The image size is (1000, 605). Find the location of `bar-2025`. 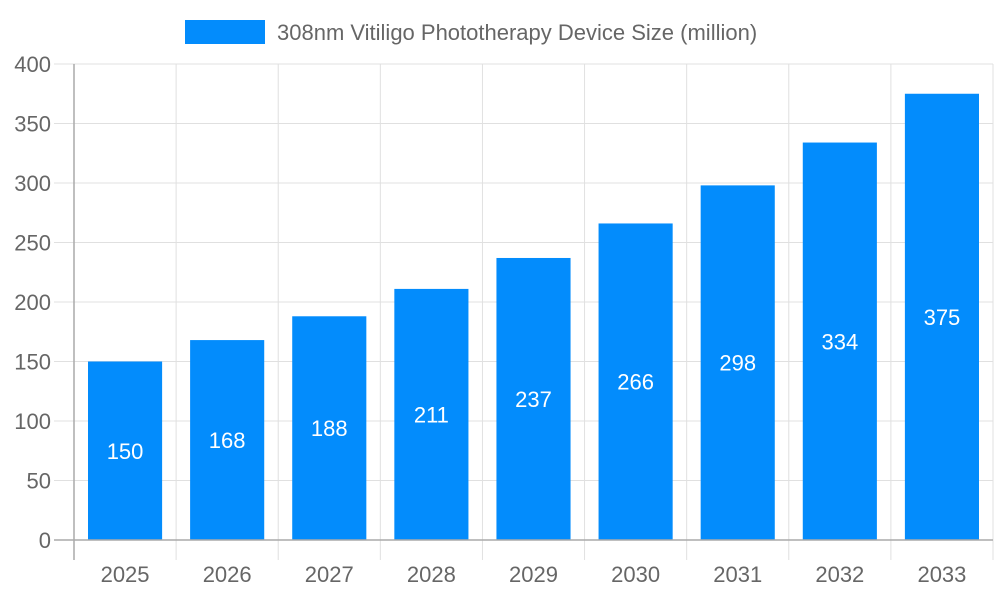

bar-2025 is located at coordinates (125, 451).